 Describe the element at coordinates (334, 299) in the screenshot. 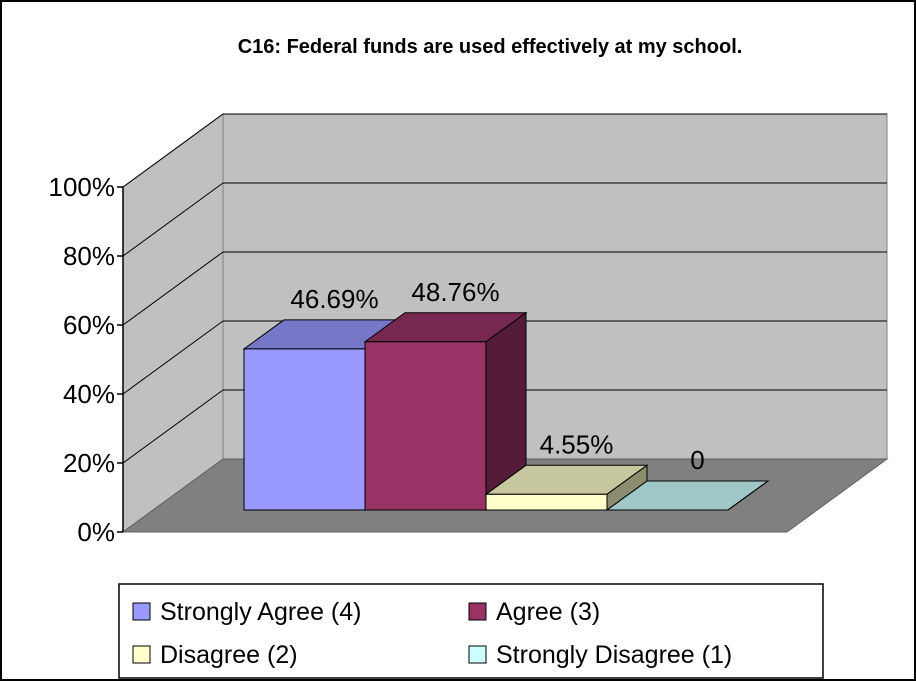

I see `data-label: 46.69%` at that location.